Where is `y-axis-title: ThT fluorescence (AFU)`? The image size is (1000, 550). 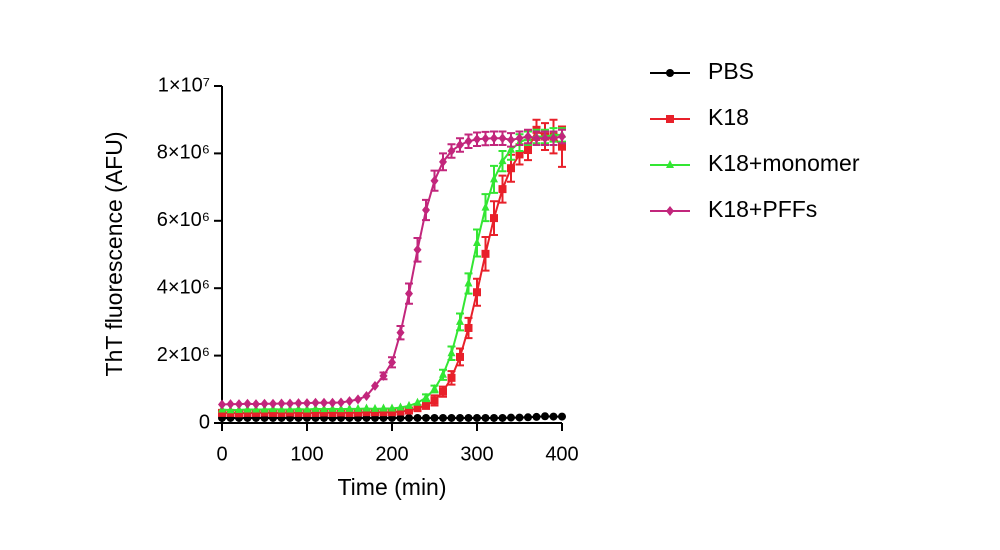 y-axis-title: ThT fluorescence (AFU) is located at coordinates (114, 254).